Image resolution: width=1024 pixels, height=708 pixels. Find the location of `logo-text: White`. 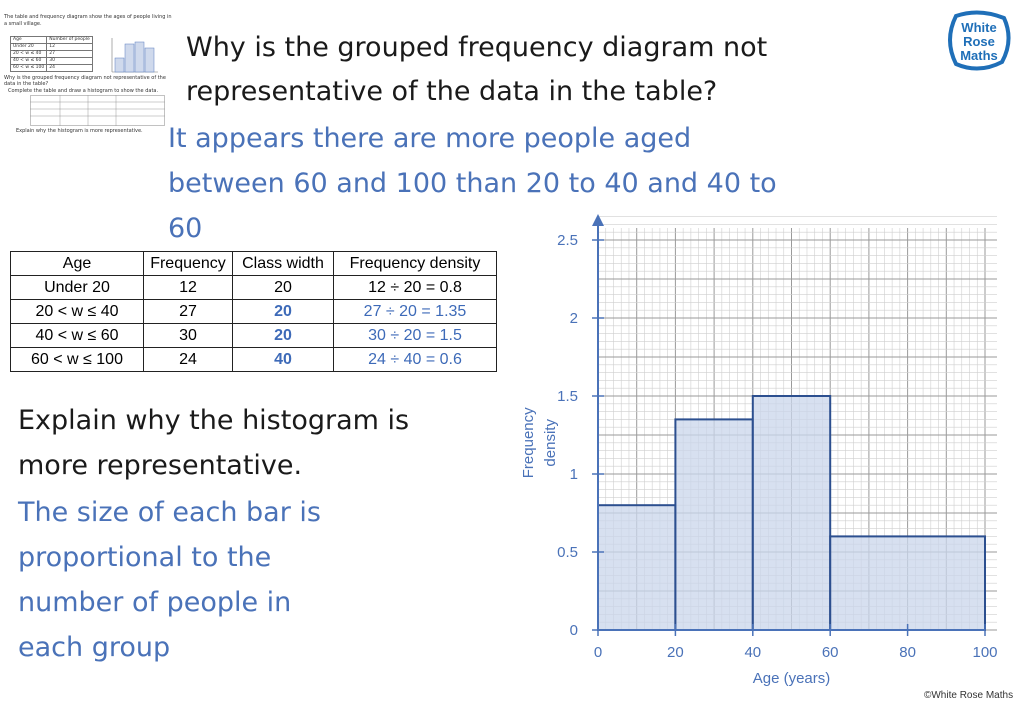

logo-text: White is located at coordinates (978, 27).